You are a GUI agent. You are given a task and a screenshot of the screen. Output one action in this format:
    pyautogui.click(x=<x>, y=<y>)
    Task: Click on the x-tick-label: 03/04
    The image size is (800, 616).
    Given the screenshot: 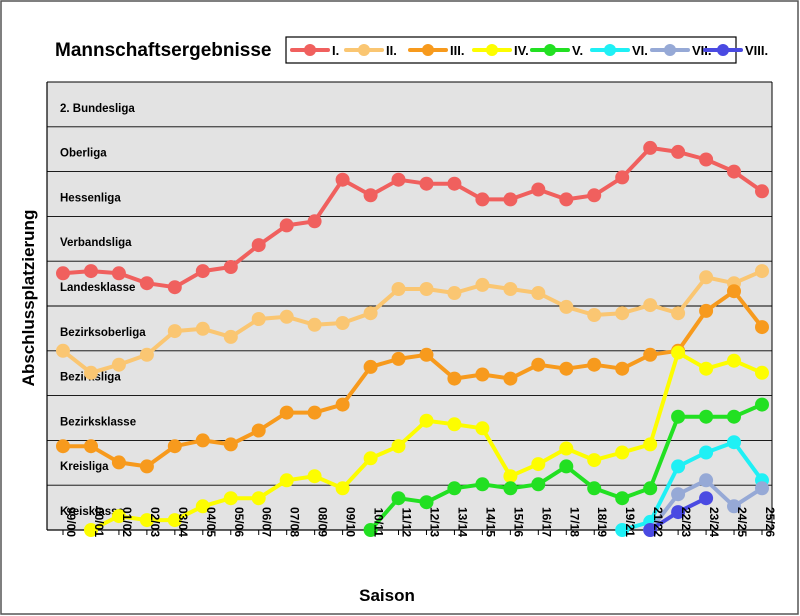 What is the action you would take?
    pyautogui.click(x=183, y=522)
    